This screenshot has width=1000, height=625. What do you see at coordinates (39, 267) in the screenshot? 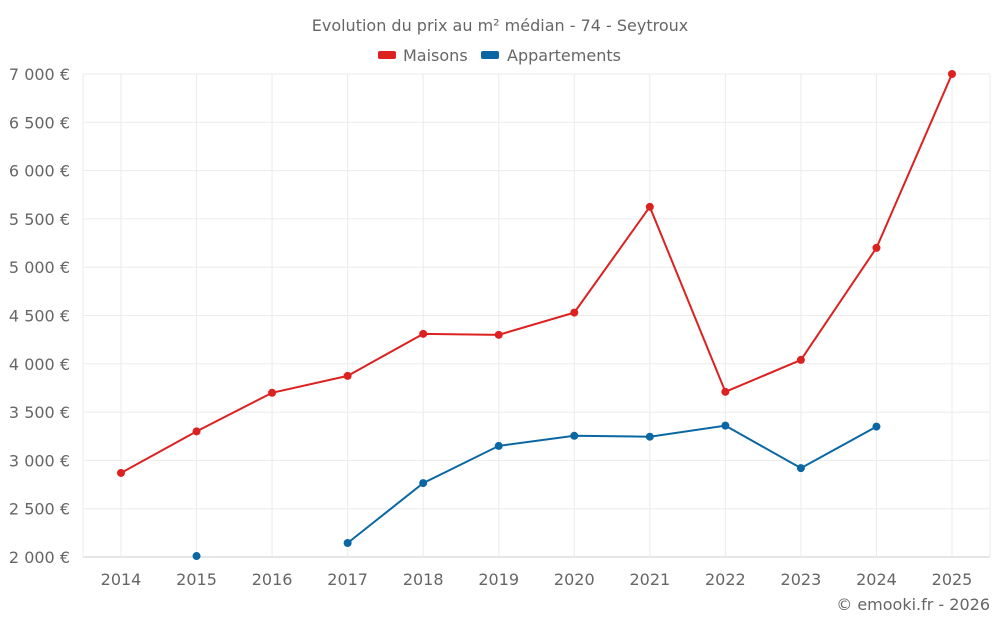
I see `y-tick-label: 5 000 €` at bounding box center [39, 267].